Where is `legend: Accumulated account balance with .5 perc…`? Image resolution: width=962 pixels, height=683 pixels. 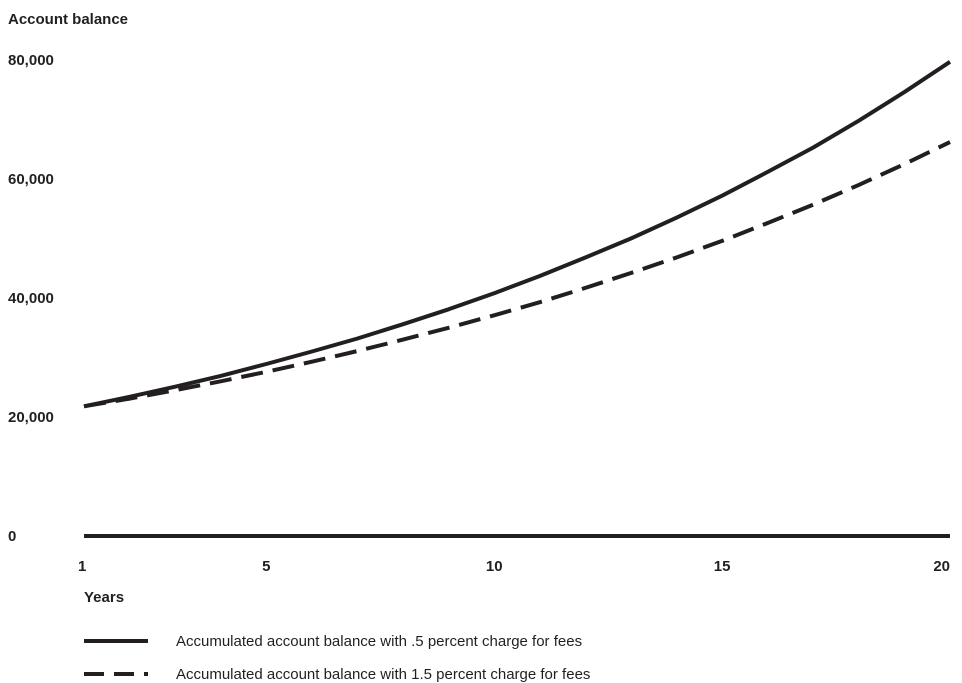 legend: Accumulated account balance with .5 perc… is located at coordinates (337, 658).